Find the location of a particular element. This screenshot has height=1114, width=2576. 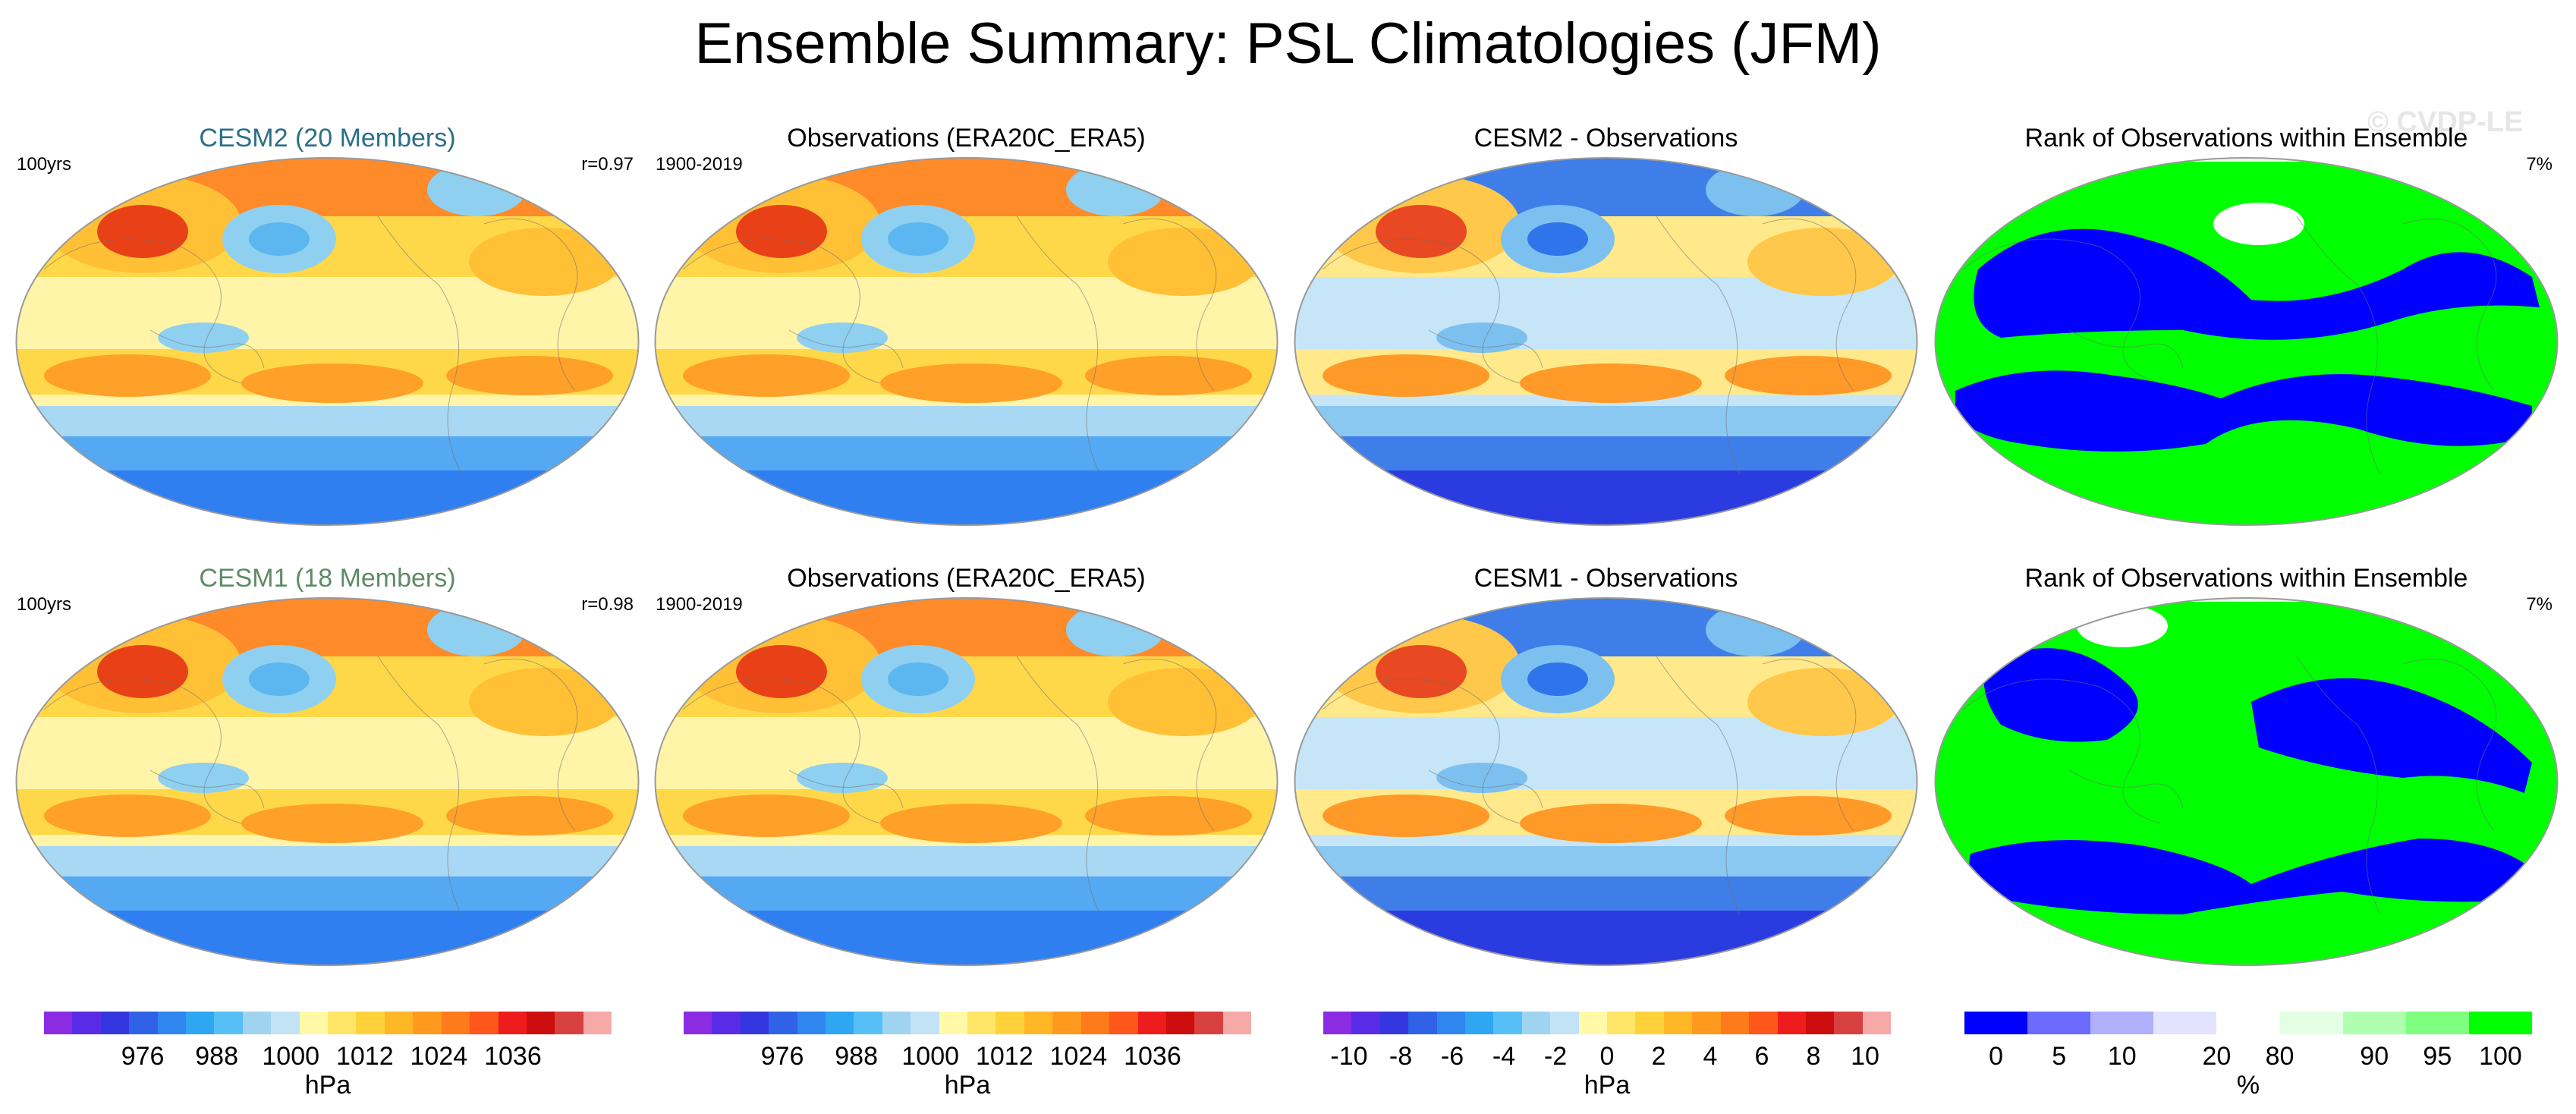

panel-left-label: 1900-2019 is located at coordinates (699, 604).